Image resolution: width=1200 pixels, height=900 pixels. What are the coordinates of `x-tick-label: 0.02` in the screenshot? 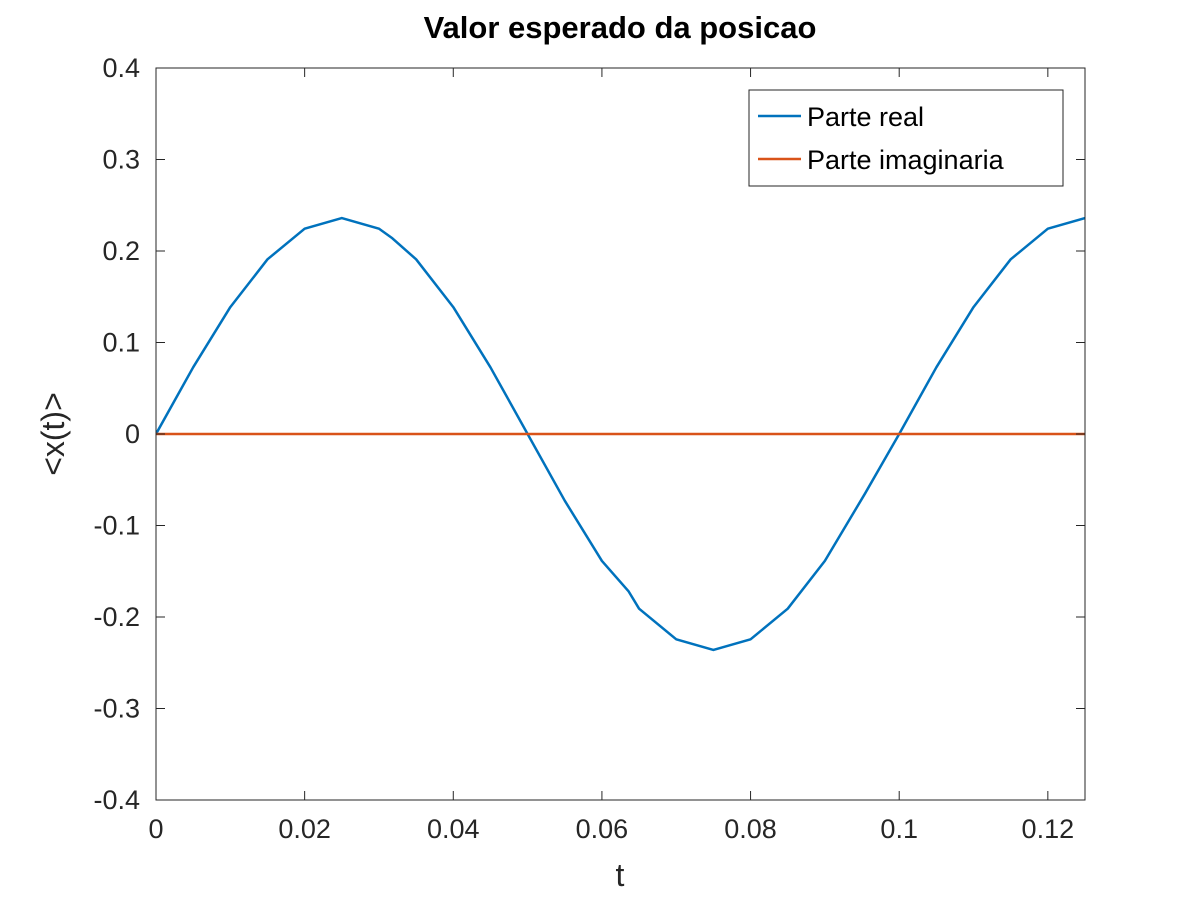 It's located at (304, 829).